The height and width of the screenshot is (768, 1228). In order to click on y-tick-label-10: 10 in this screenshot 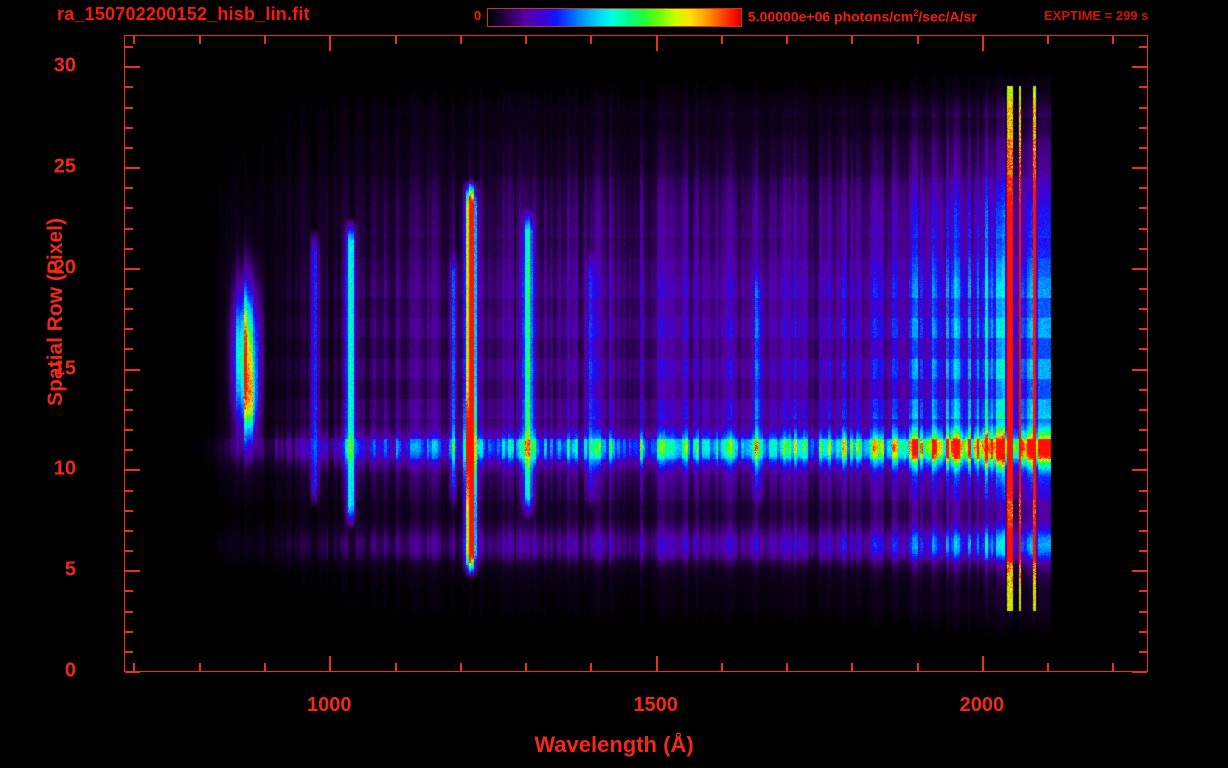, I will do `click(64, 468)`.